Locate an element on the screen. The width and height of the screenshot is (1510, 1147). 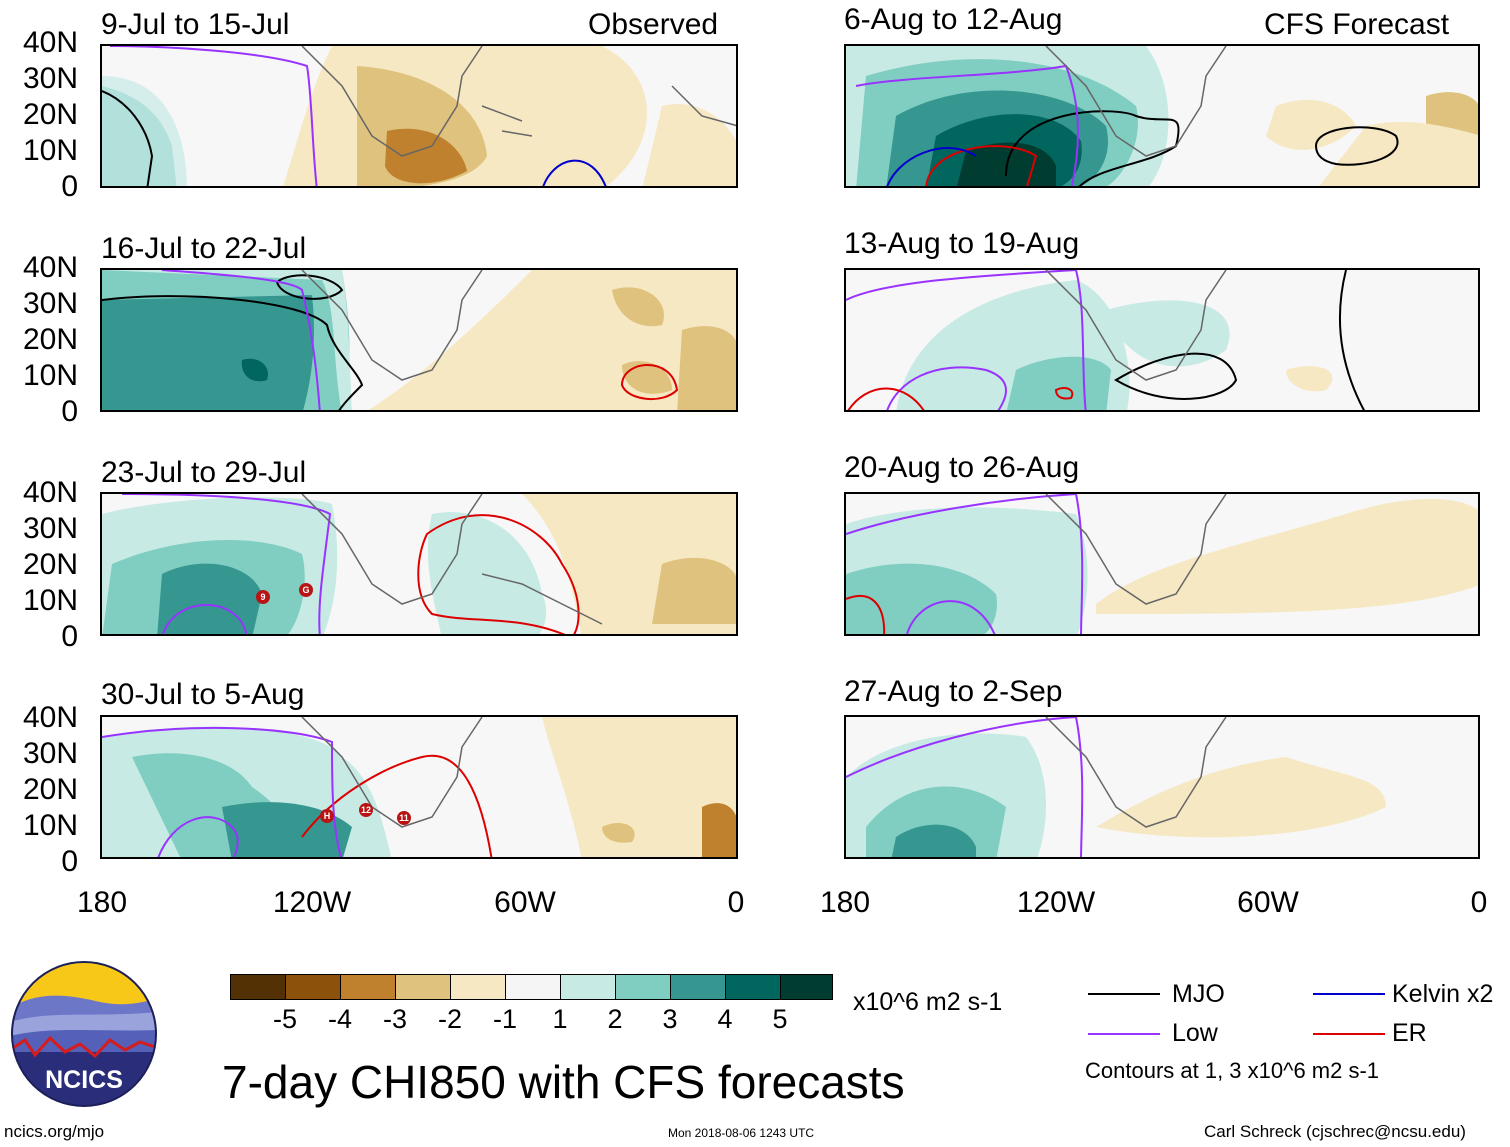
panel-title-7: 20-Aug to 26-Aug is located at coordinates (962, 467).